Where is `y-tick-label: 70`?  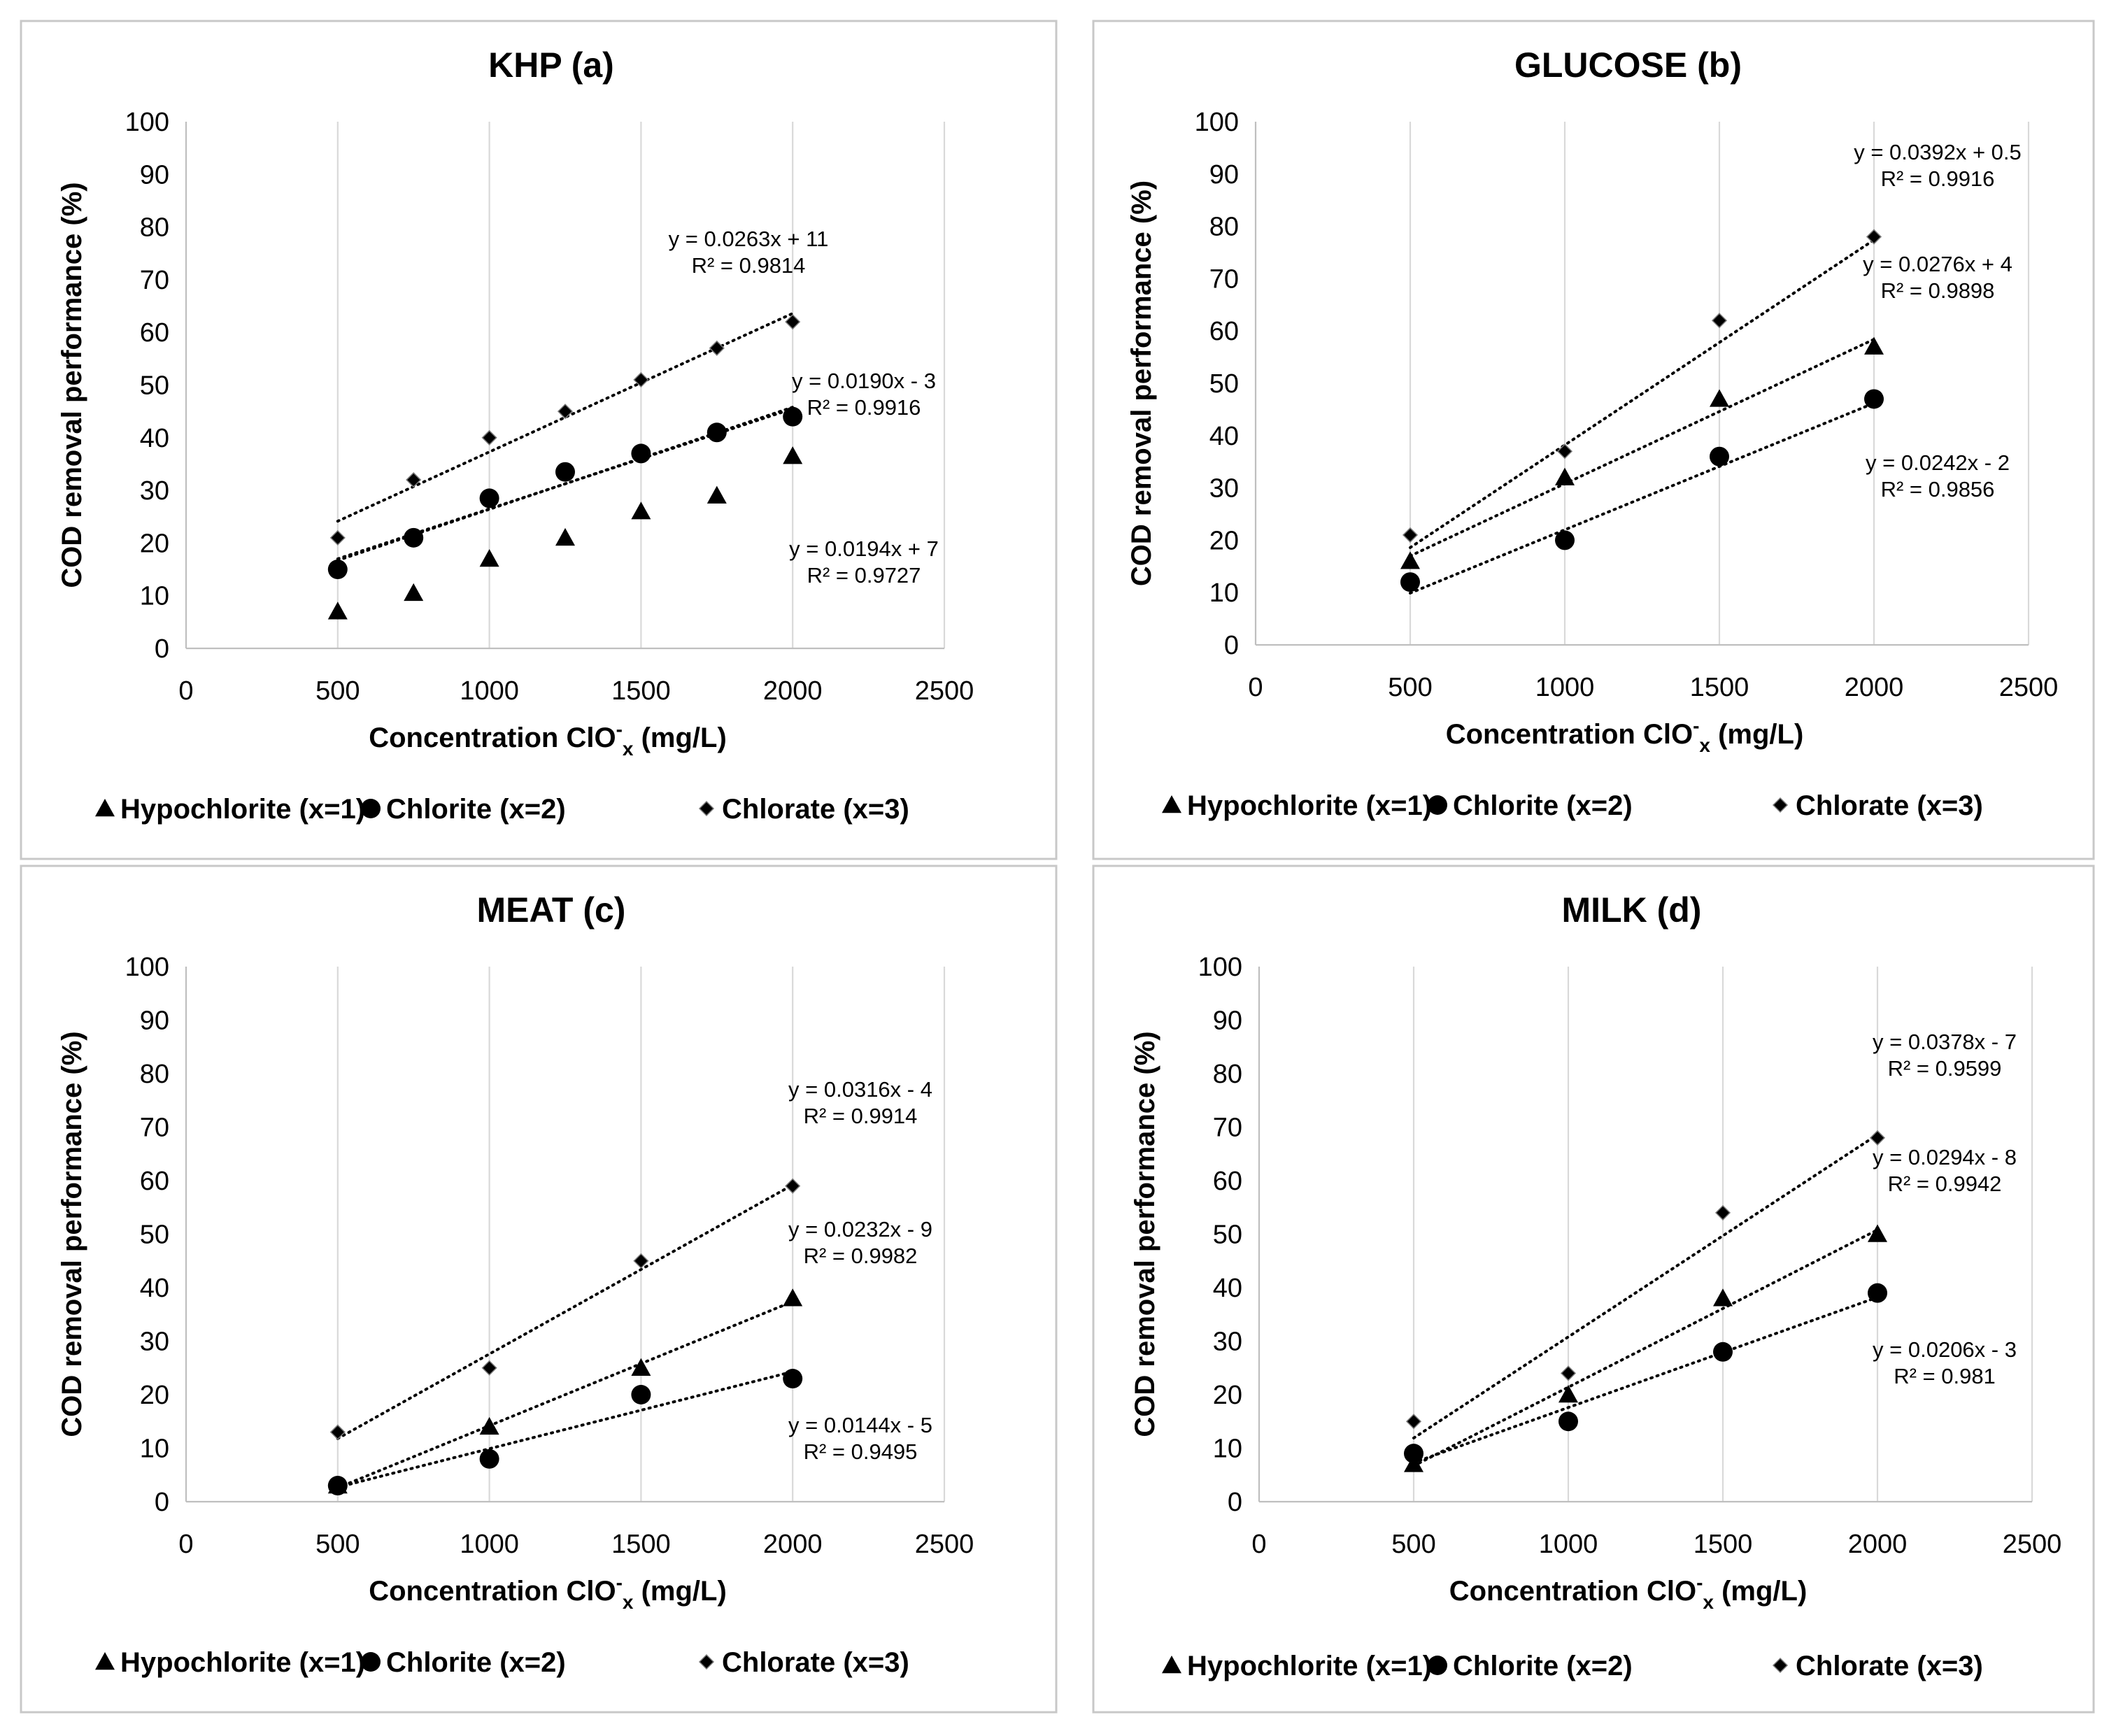
y-tick-label: 70 is located at coordinates (154, 1128).